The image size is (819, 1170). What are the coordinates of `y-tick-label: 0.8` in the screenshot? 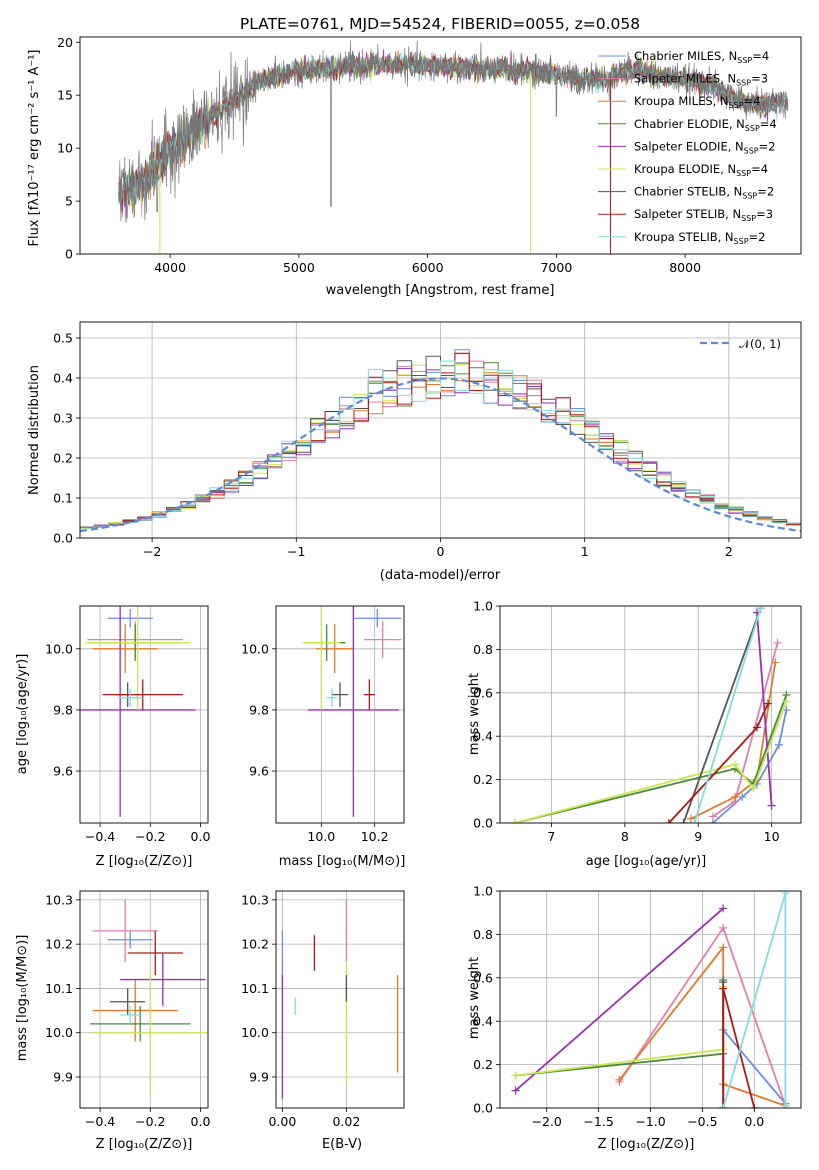 It's located at (483, 934).